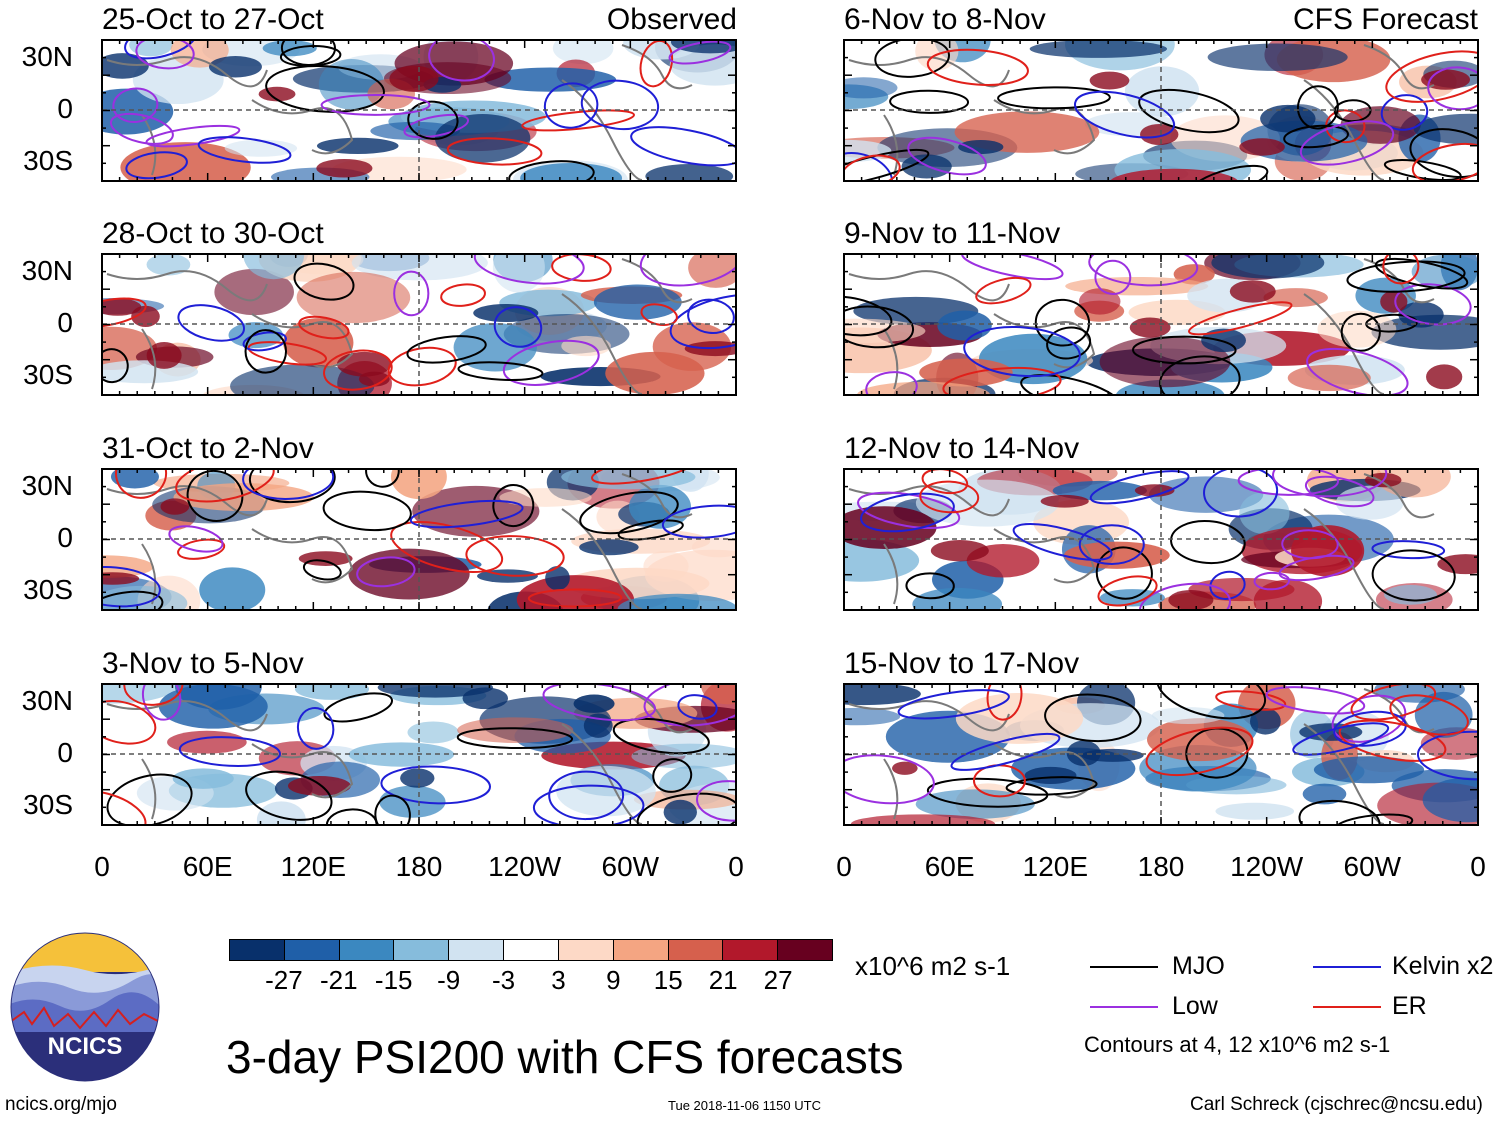  Describe the element at coordinates (1161, 866) in the screenshot. I see `lon-label-right: 180` at that location.